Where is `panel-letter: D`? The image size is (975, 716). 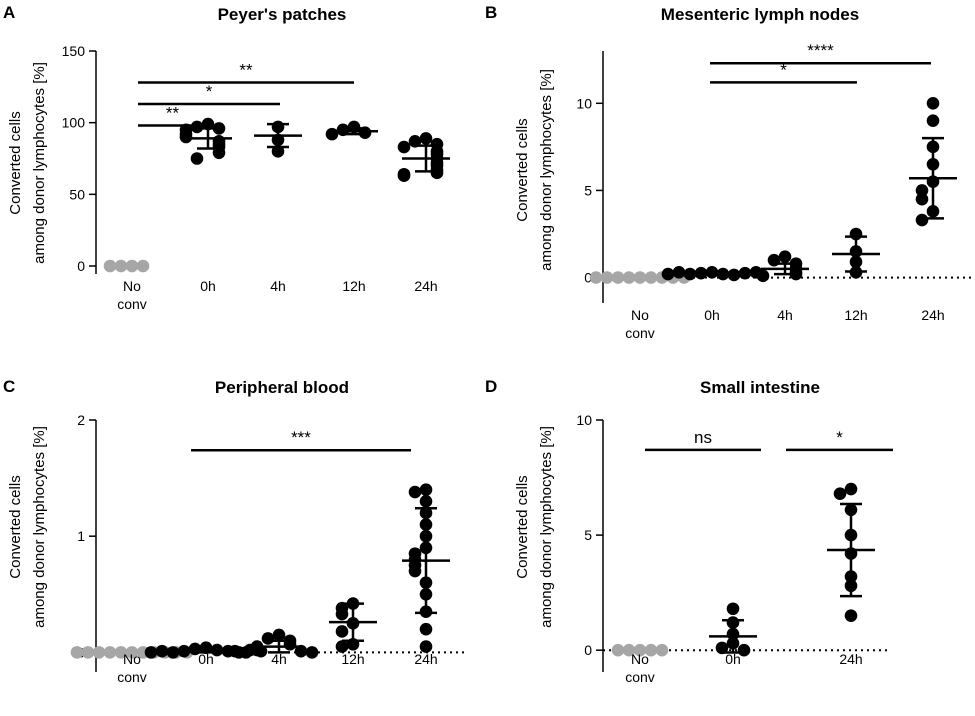 panel-letter: D is located at coordinates (491, 386).